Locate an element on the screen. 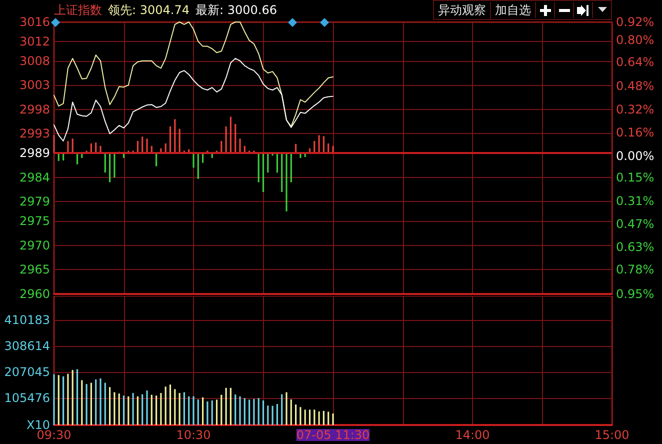  y2-tick-label: 0.31% is located at coordinates (635, 201).